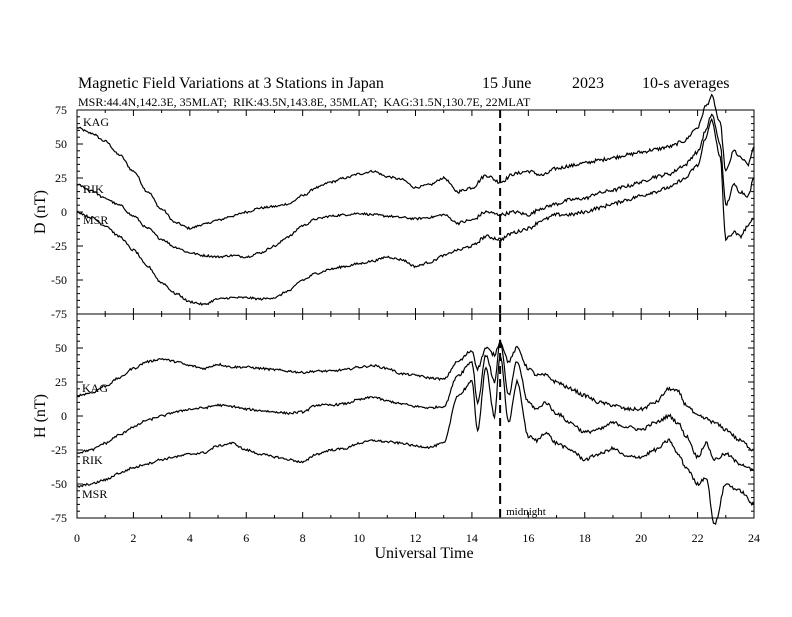 This screenshot has width=792, height=617. Describe the element at coordinates (77, 538) in the screenshot. I see `x-tick-label: 0` at that location.